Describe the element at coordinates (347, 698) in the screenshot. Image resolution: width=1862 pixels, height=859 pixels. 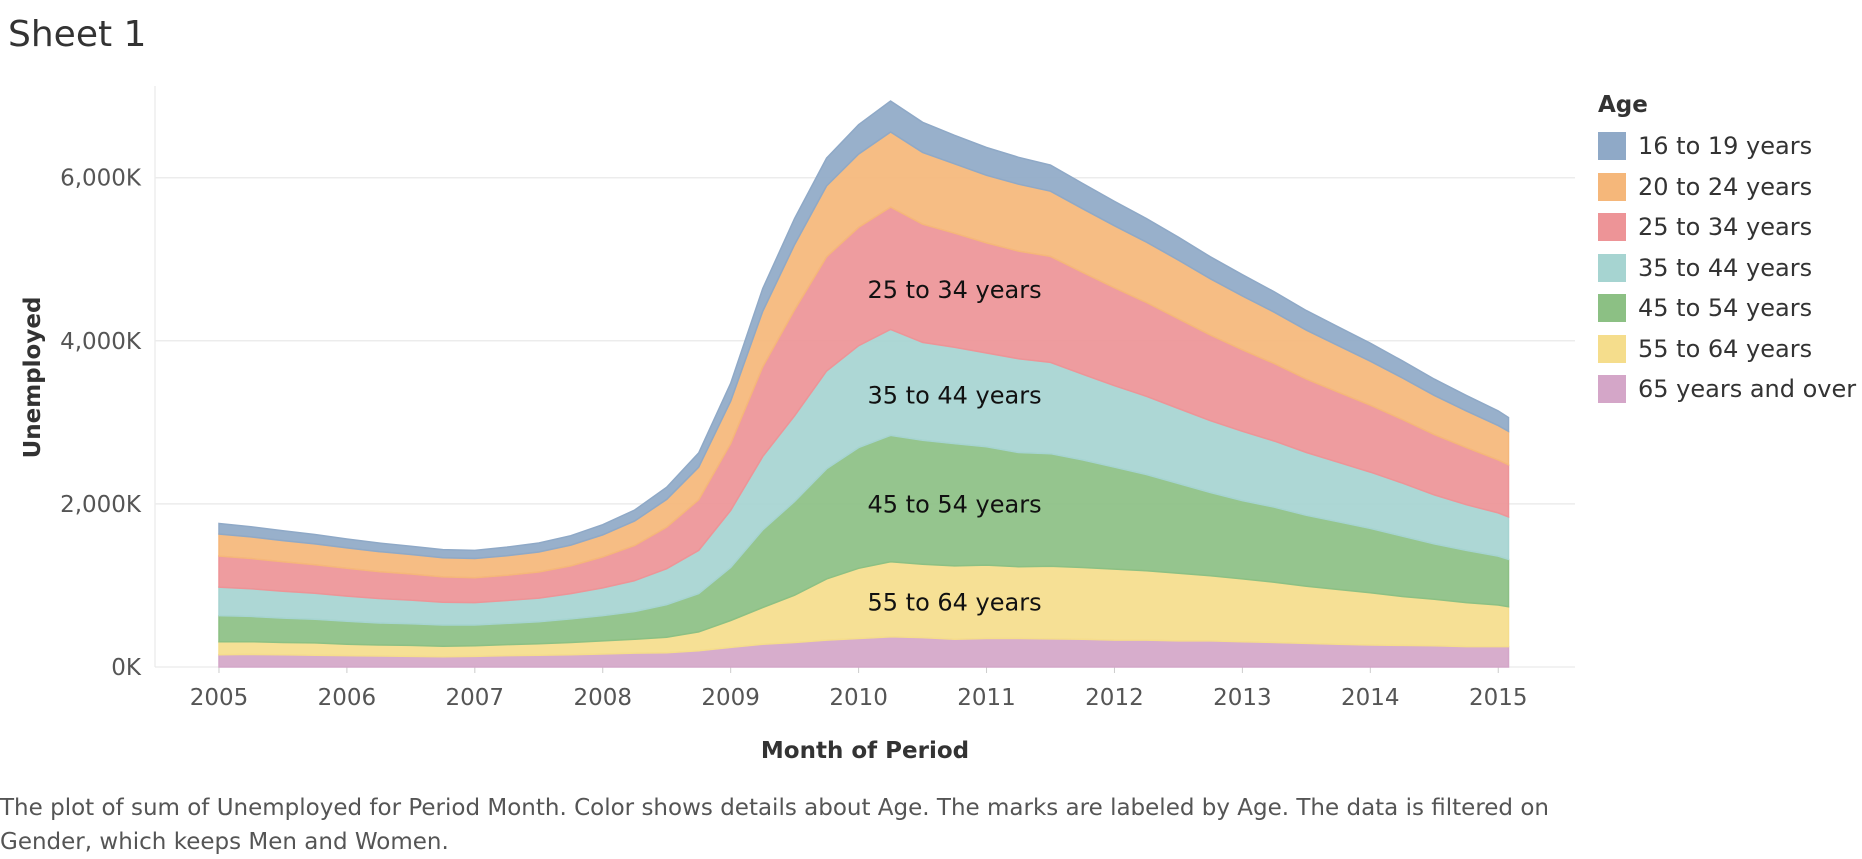
I see `x-tick-label: 2006` at that location.